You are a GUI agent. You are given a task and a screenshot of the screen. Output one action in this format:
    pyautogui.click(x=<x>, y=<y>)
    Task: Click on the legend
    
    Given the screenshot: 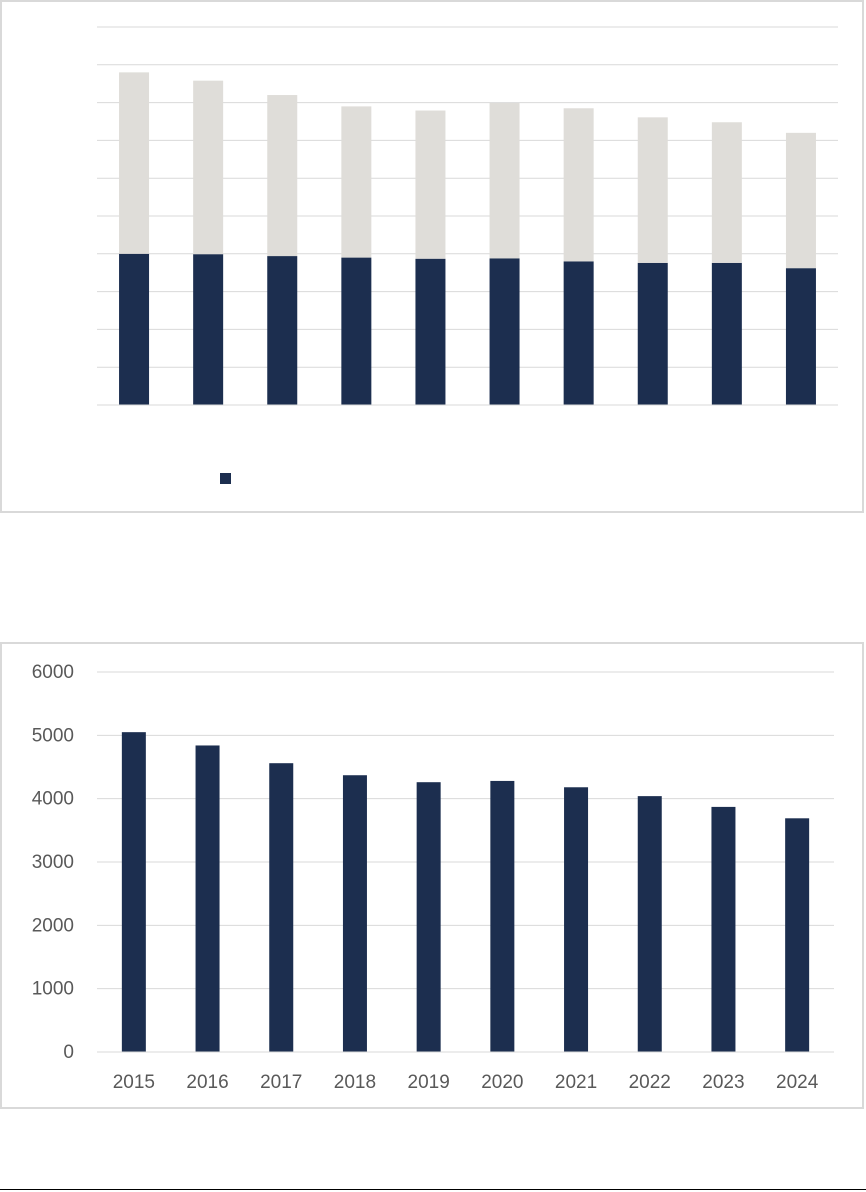 What is the action you would take?
    pyautogui.click(x=225, y=478)
    